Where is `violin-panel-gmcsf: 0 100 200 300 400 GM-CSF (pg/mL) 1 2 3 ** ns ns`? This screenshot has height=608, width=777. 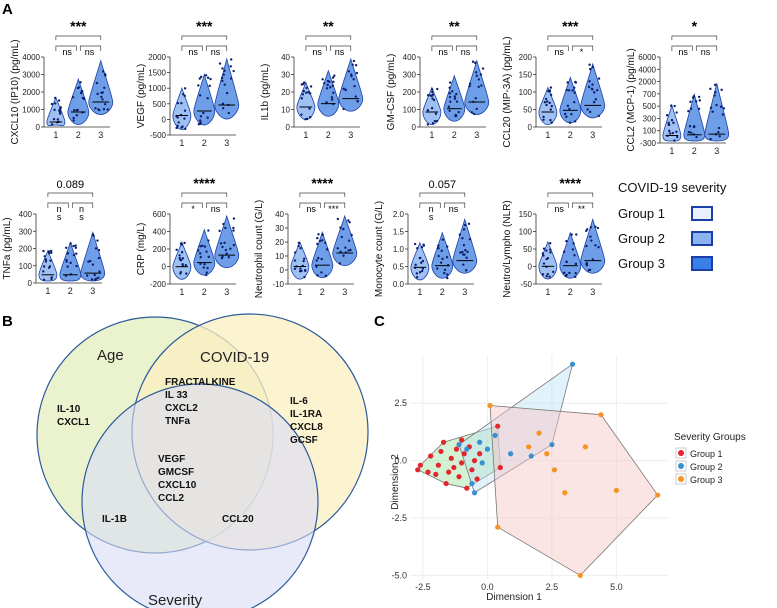 violin-panel-gmcsf: 0 100 200 300 400 GM-CSF (pg/mL) 1 2 3 ** ns ns is located at coordinates (438, 79).